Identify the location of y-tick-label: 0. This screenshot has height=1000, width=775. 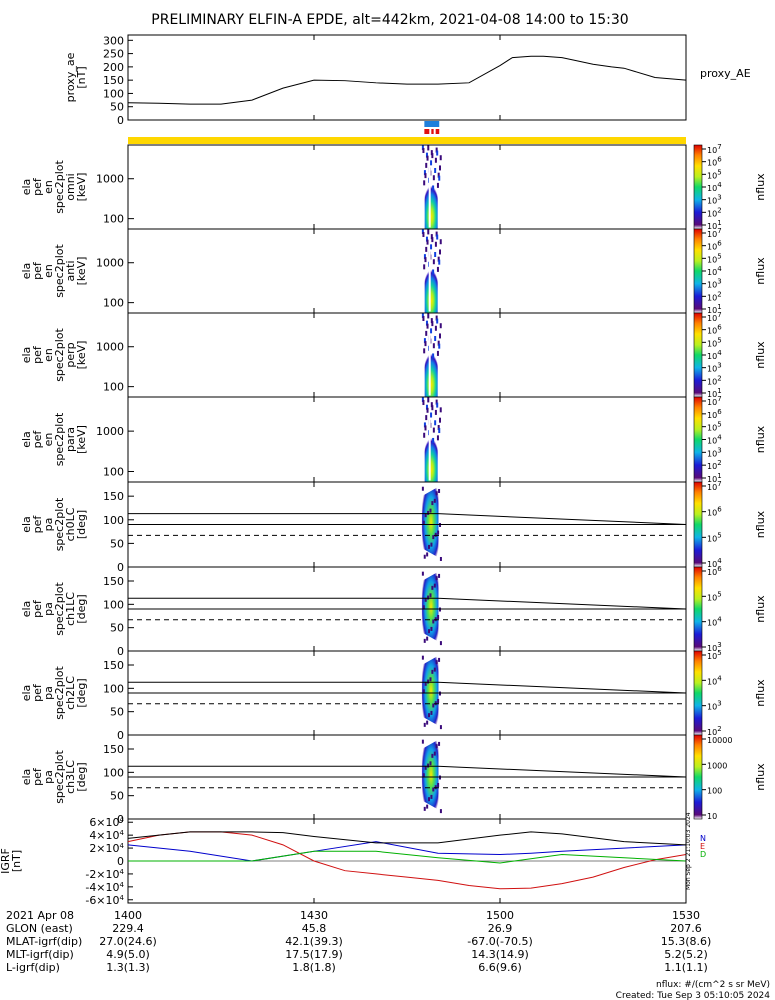
(120, 120).